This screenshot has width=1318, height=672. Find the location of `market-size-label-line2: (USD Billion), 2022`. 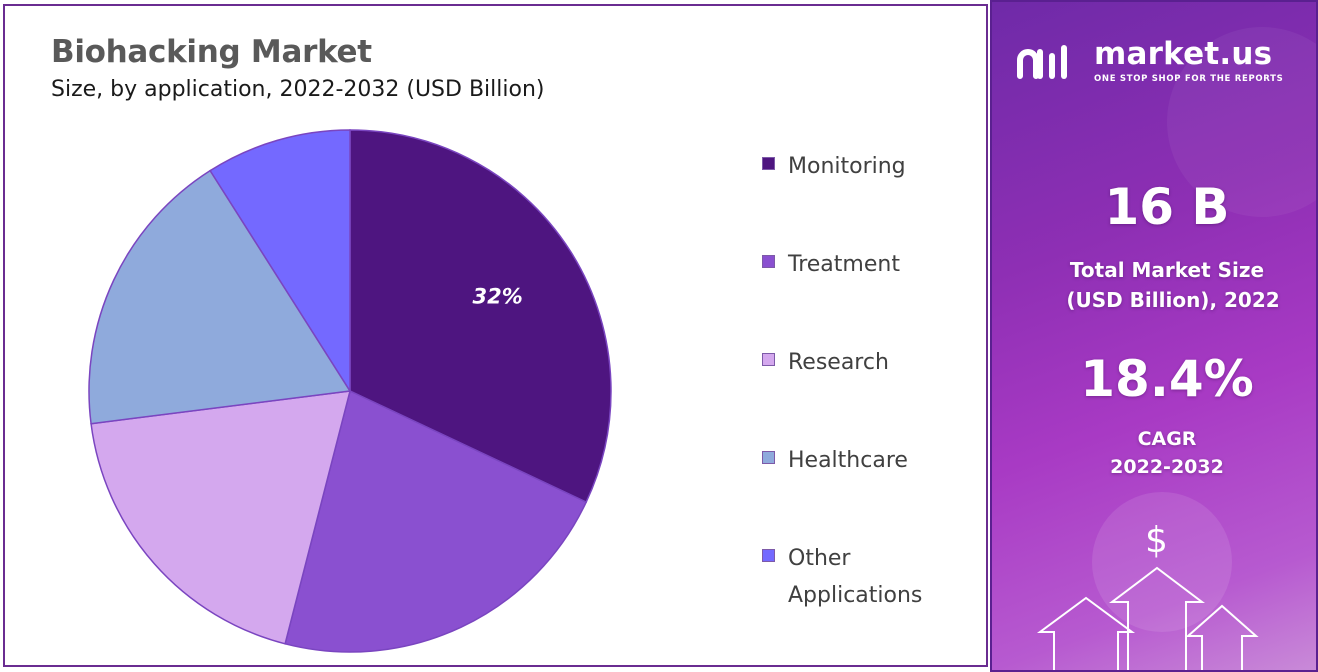

market-size-label-line2: (USD Billion), 2022 is located at coordinates (1173, 300).